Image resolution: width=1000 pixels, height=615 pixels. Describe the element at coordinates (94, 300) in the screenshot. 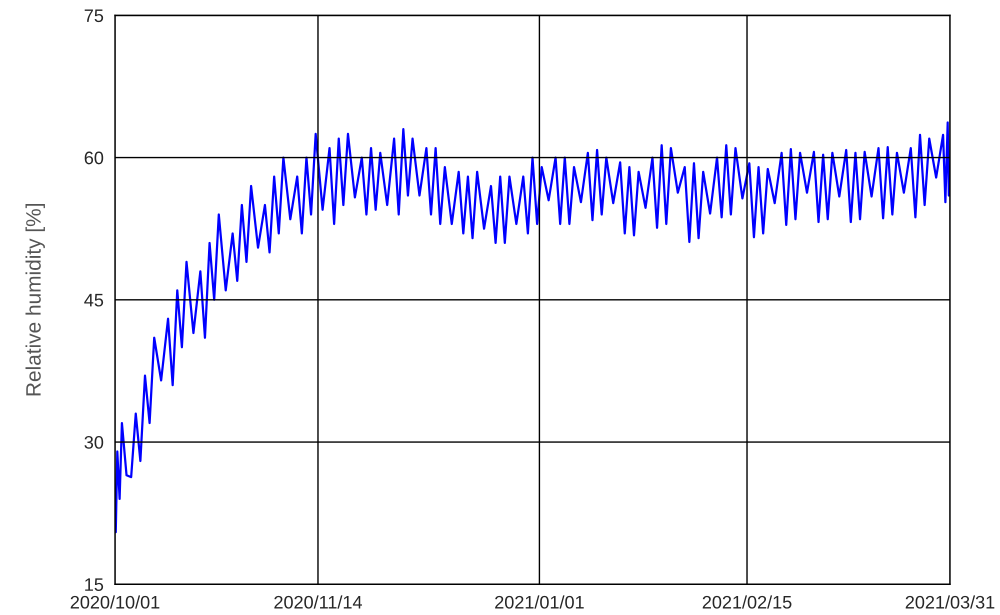

I see `y-tick-label: 45` at that location.